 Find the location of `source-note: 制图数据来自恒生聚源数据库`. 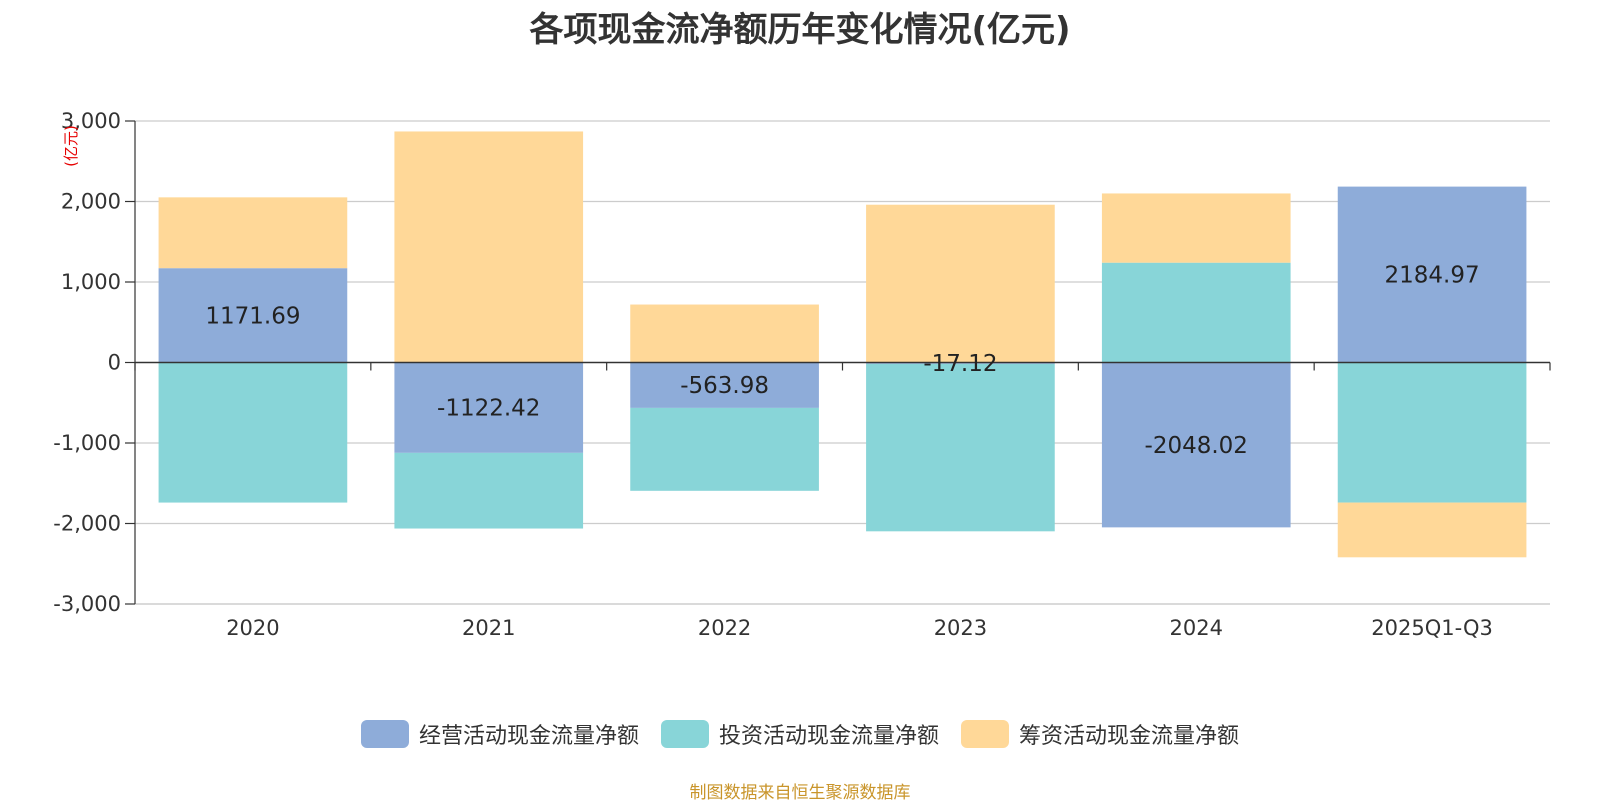

source-note: 制图数据来自恒生聚源数据库 is located at coordinates (800, 793).